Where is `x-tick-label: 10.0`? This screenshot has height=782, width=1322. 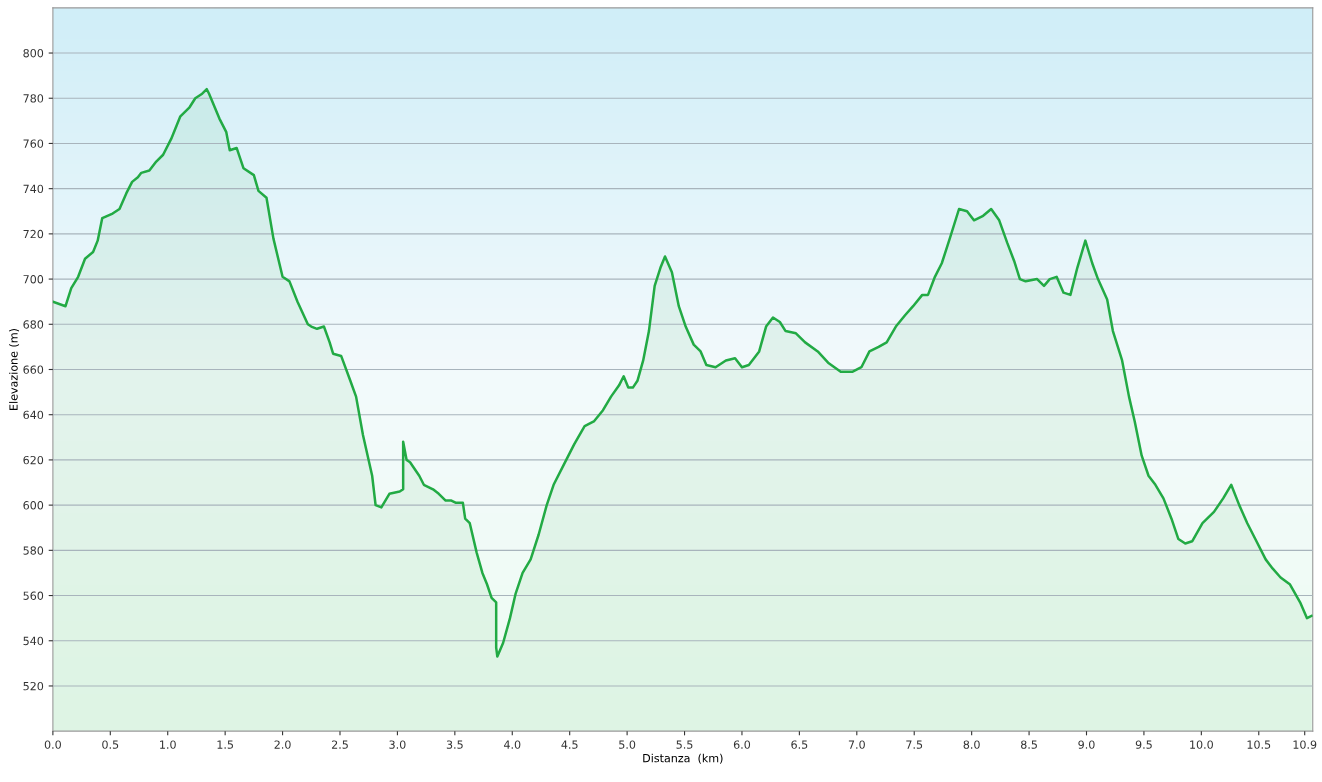 x-tick-label: 10.0 is located at coordinates (1201, 744).